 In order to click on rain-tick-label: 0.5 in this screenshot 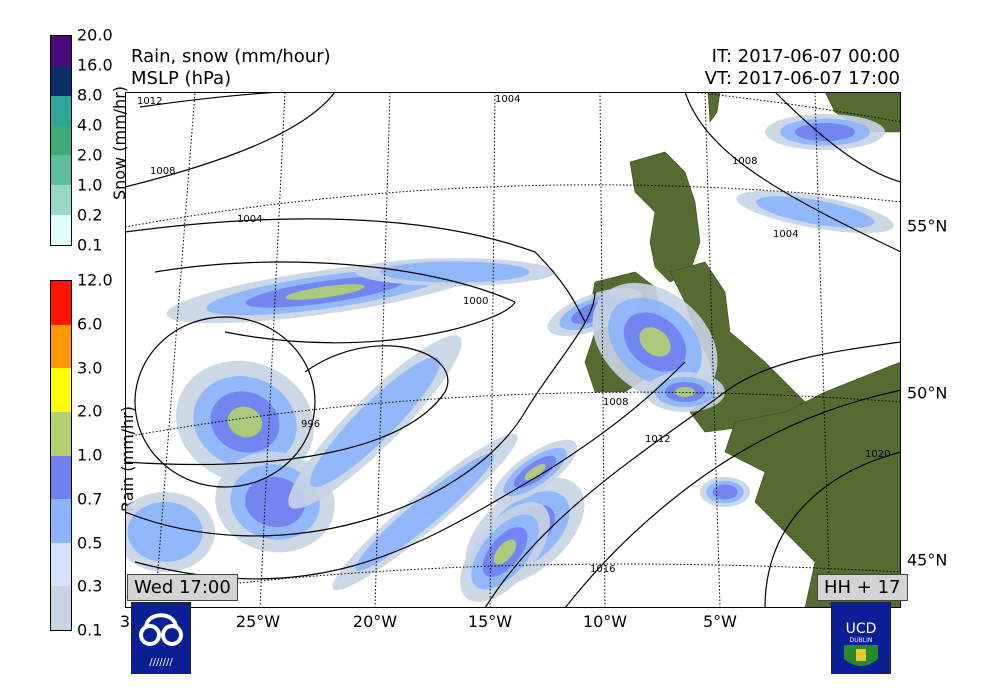, I will do `click(90, 542)`.